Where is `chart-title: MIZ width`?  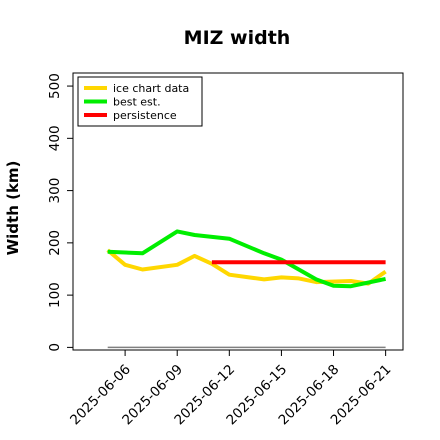 chart-title: MIZ width is located at coordinates (237, 38).